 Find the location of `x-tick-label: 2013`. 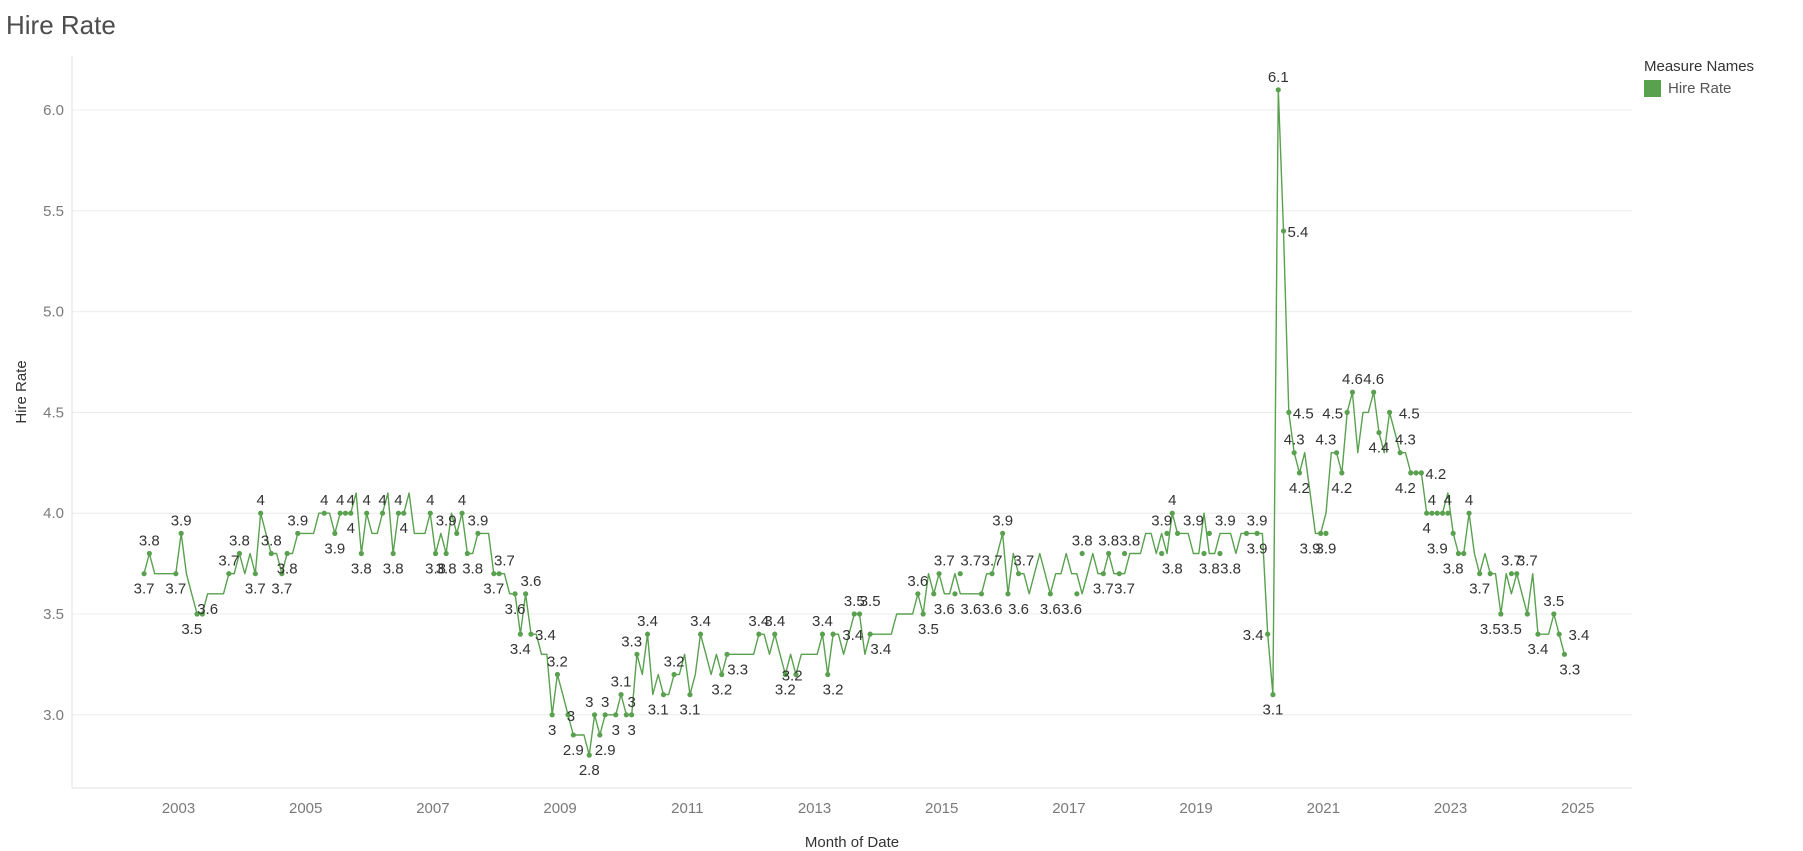

x-tick-label: 2013 is located at coordinates (814, 808).